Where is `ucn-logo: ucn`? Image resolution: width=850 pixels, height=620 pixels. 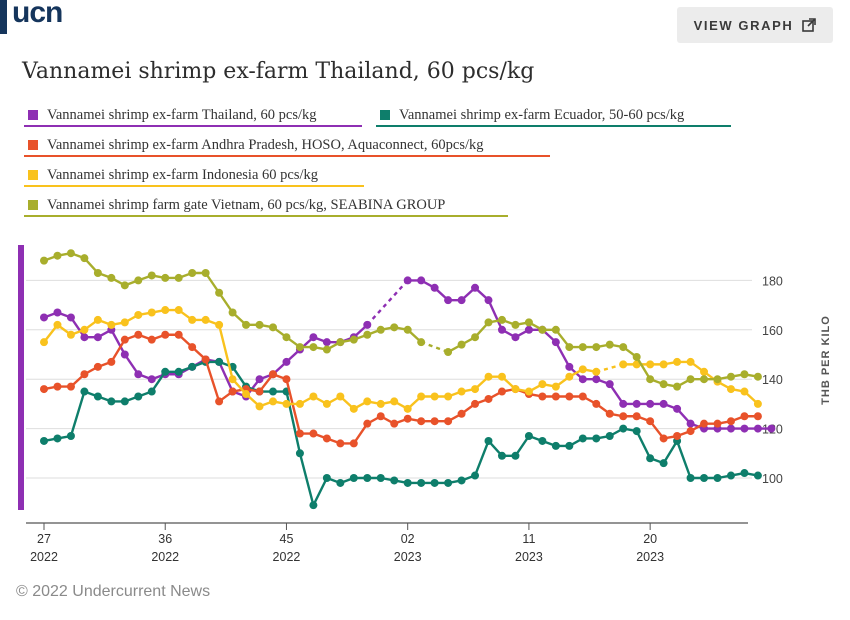 ucn-logo: ucn is located at coordinates (40, 17).